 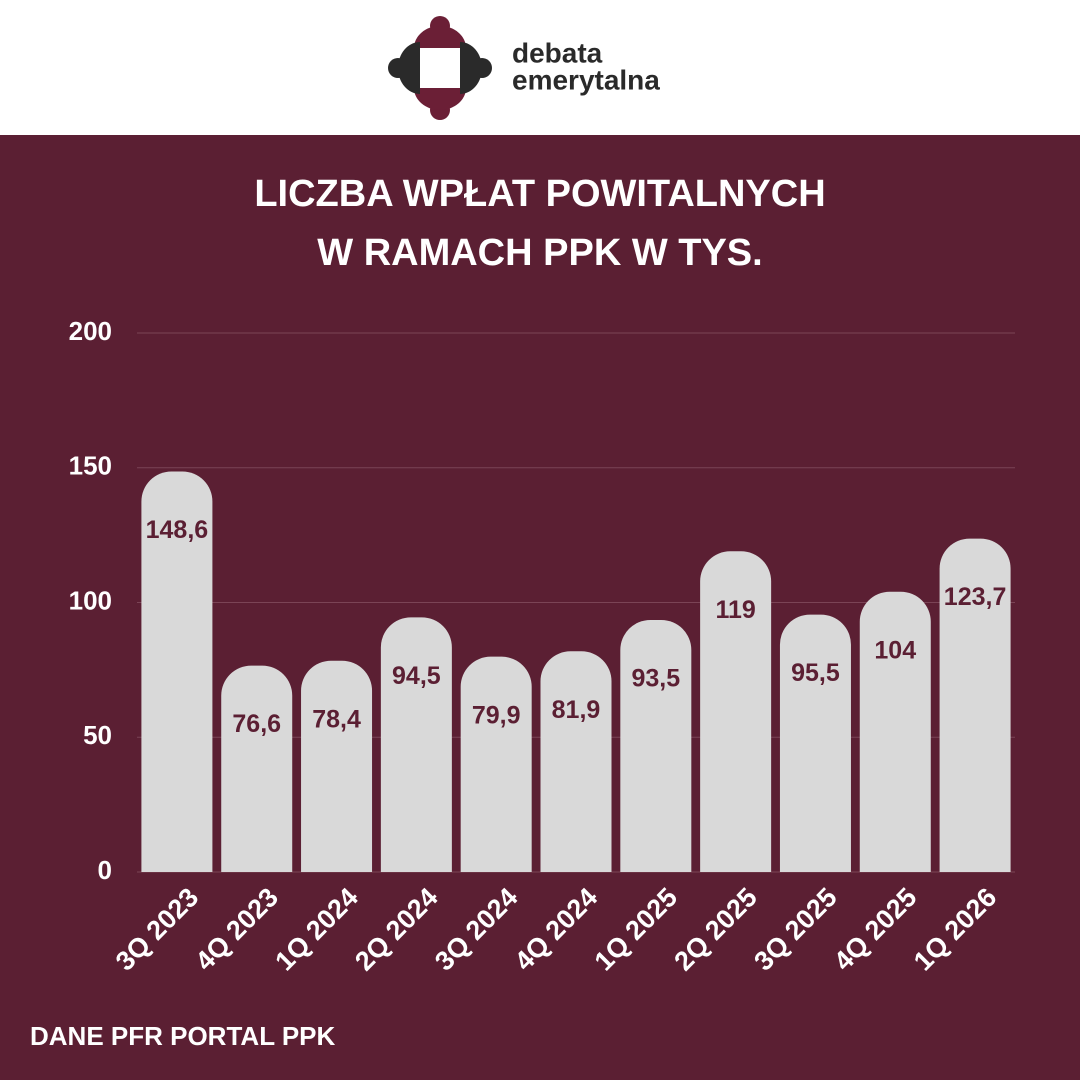 I want to click on value-label: 93,5, so click(x=655, y=679).